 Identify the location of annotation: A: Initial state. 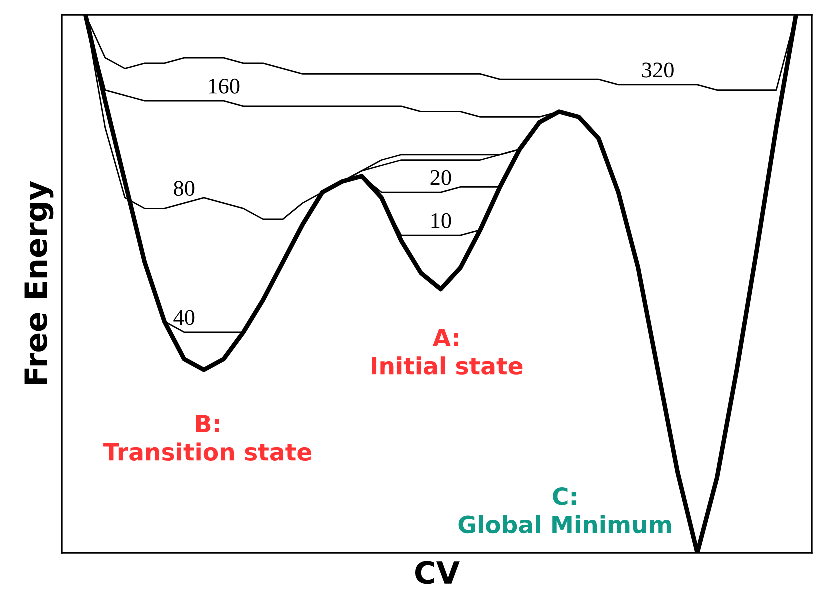
(447, 352).